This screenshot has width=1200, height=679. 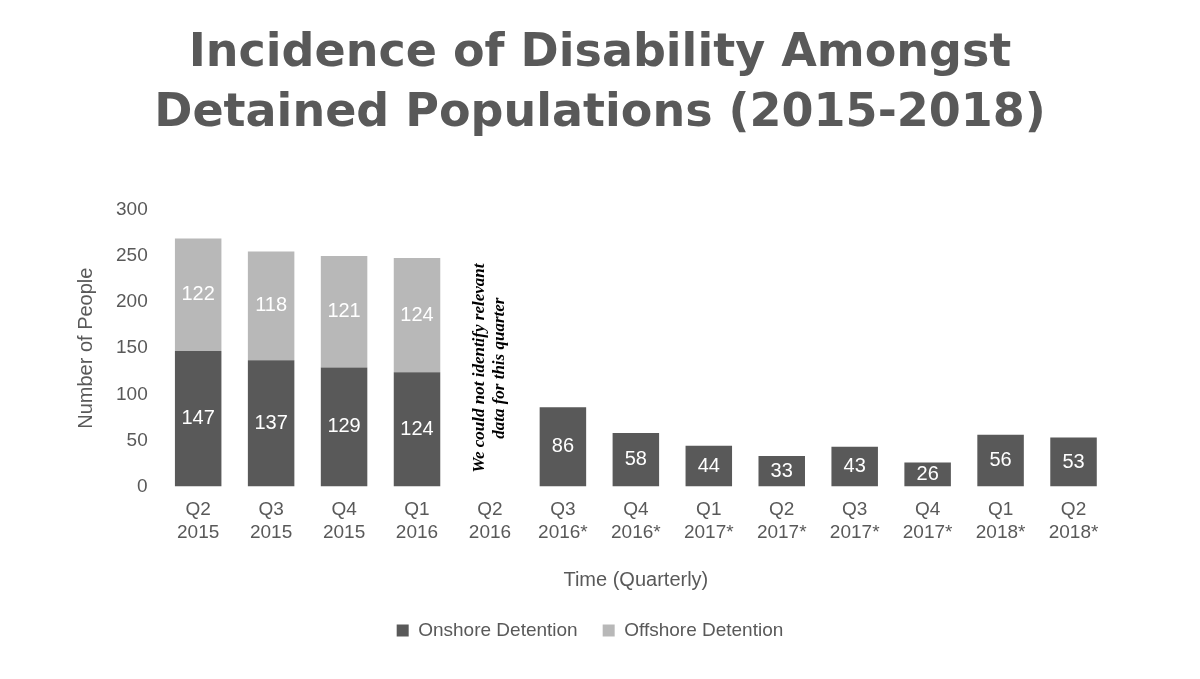 I want to click on data-label: 33, so click(x=781, y=469).